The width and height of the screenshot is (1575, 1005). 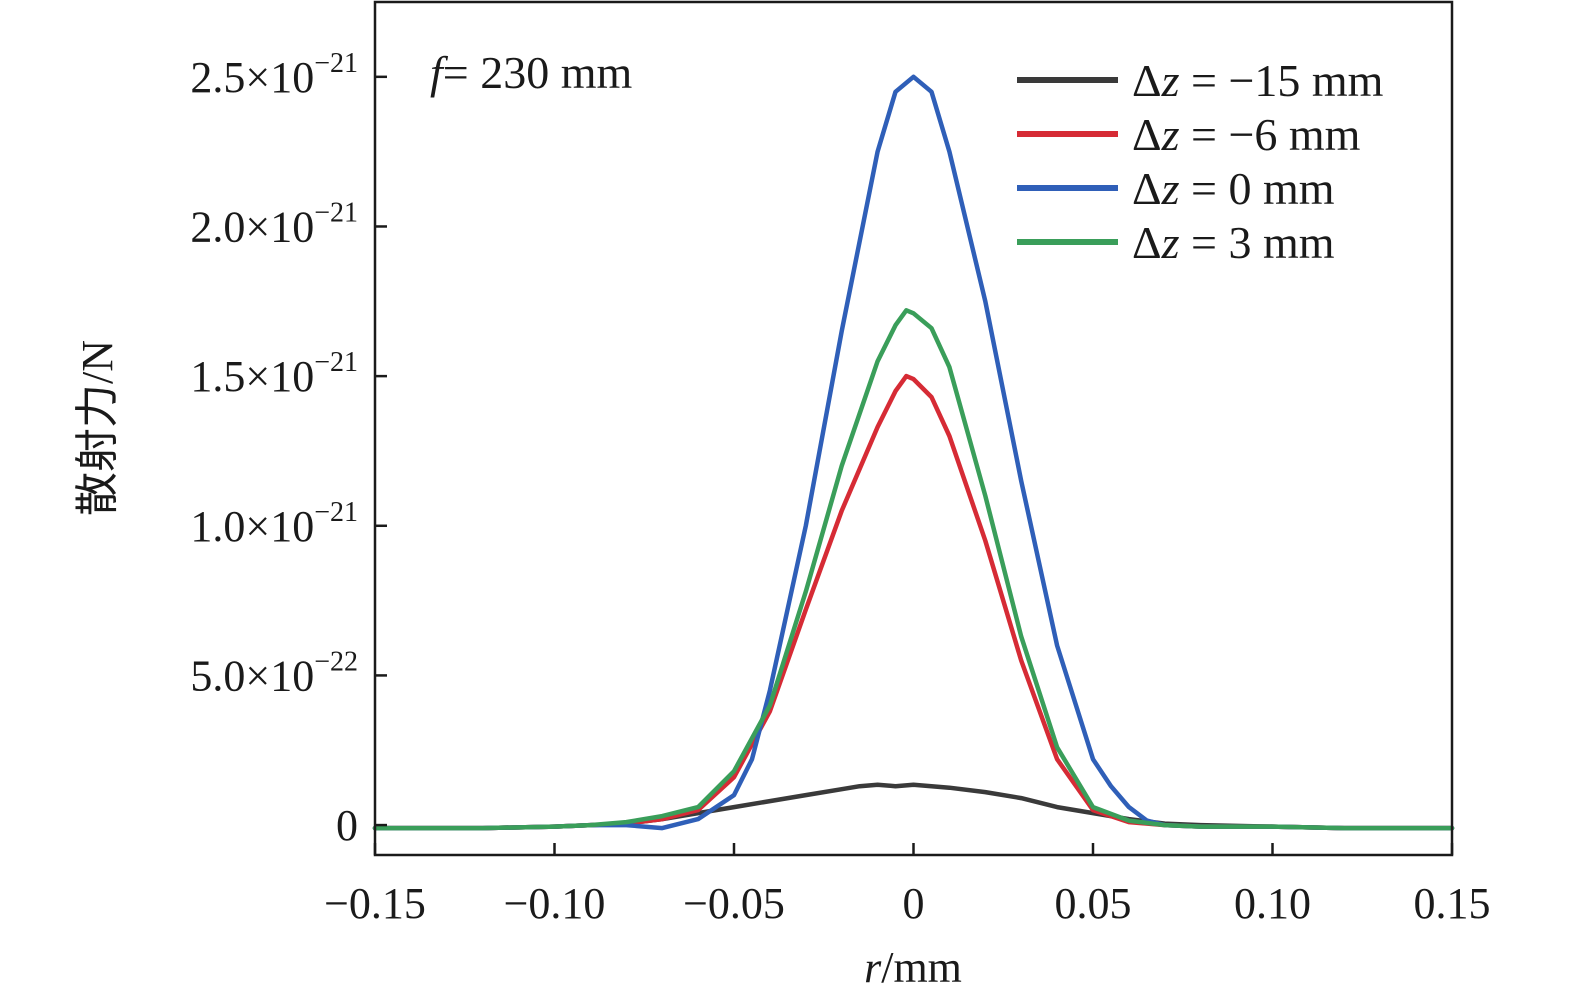 I want to click on legend-label-3: Δz = 3 mm, so click(x=1233, y=242).